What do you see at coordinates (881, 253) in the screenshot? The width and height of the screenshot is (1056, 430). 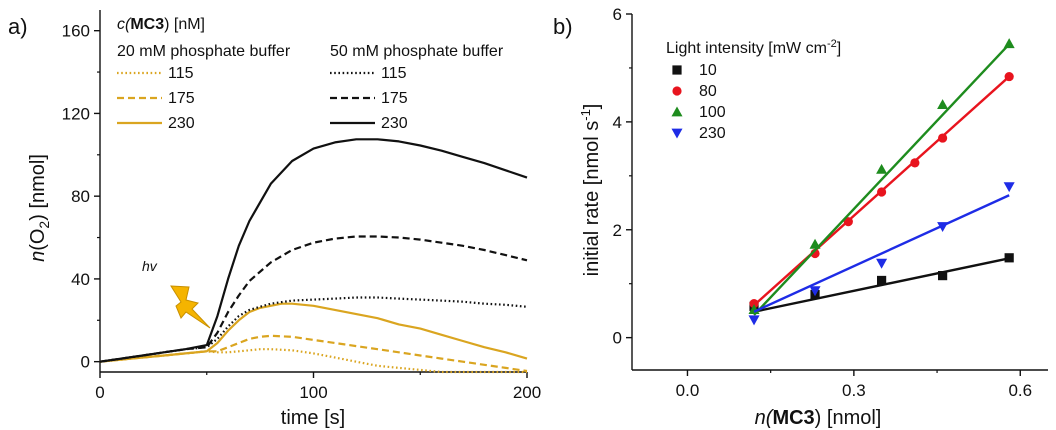 I see `fit-line-230-mw` at bounding box center [881, 253].